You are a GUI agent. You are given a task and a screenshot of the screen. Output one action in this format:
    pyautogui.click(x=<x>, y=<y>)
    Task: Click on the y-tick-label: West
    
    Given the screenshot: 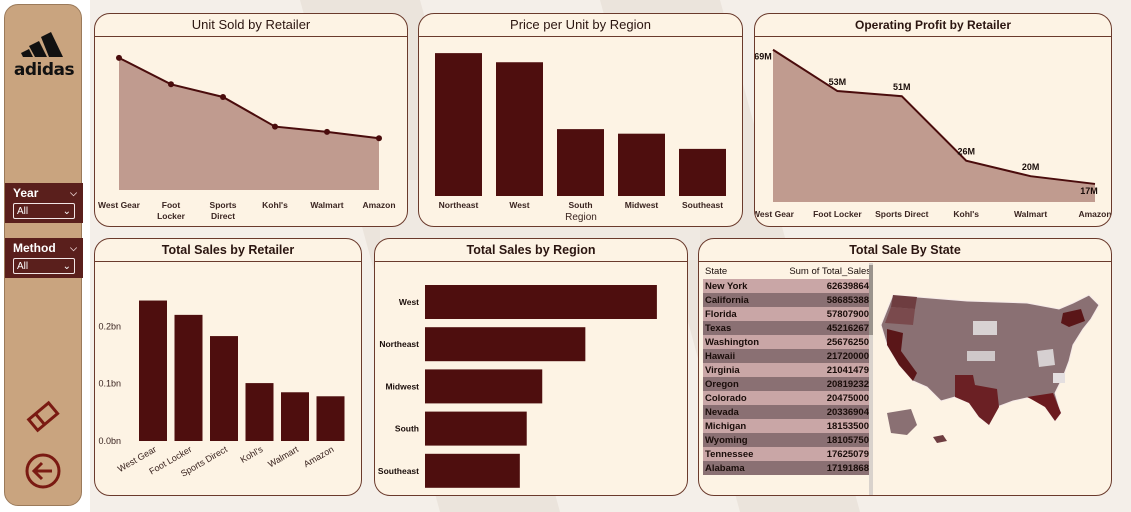 What is the action you would take?
    pyautogui.click(x=409, y=302)
    